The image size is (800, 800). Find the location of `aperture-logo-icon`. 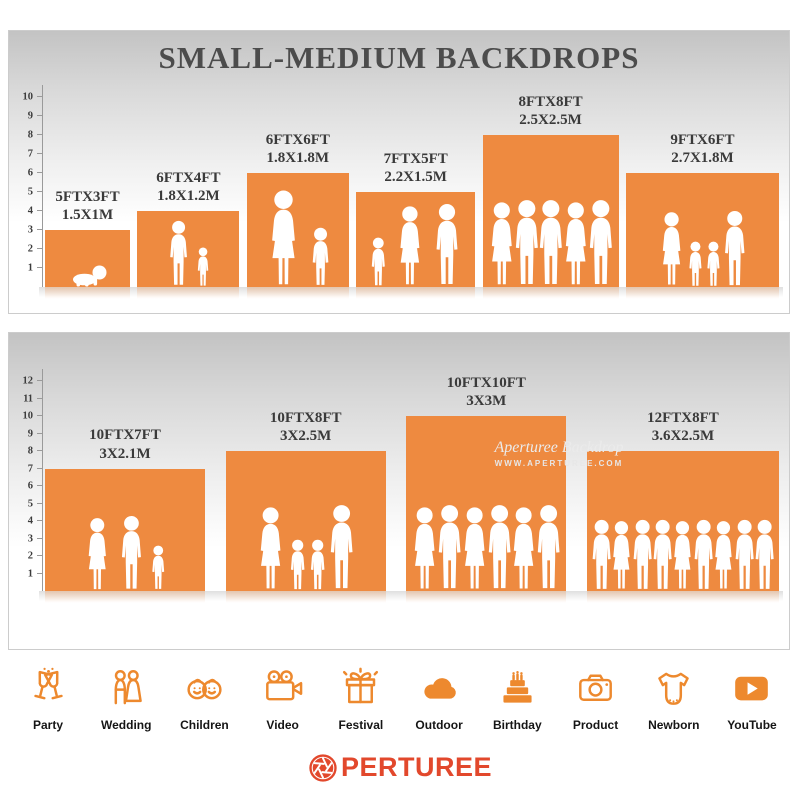

aperture-logo-icon is located at coordinates (323, 767).